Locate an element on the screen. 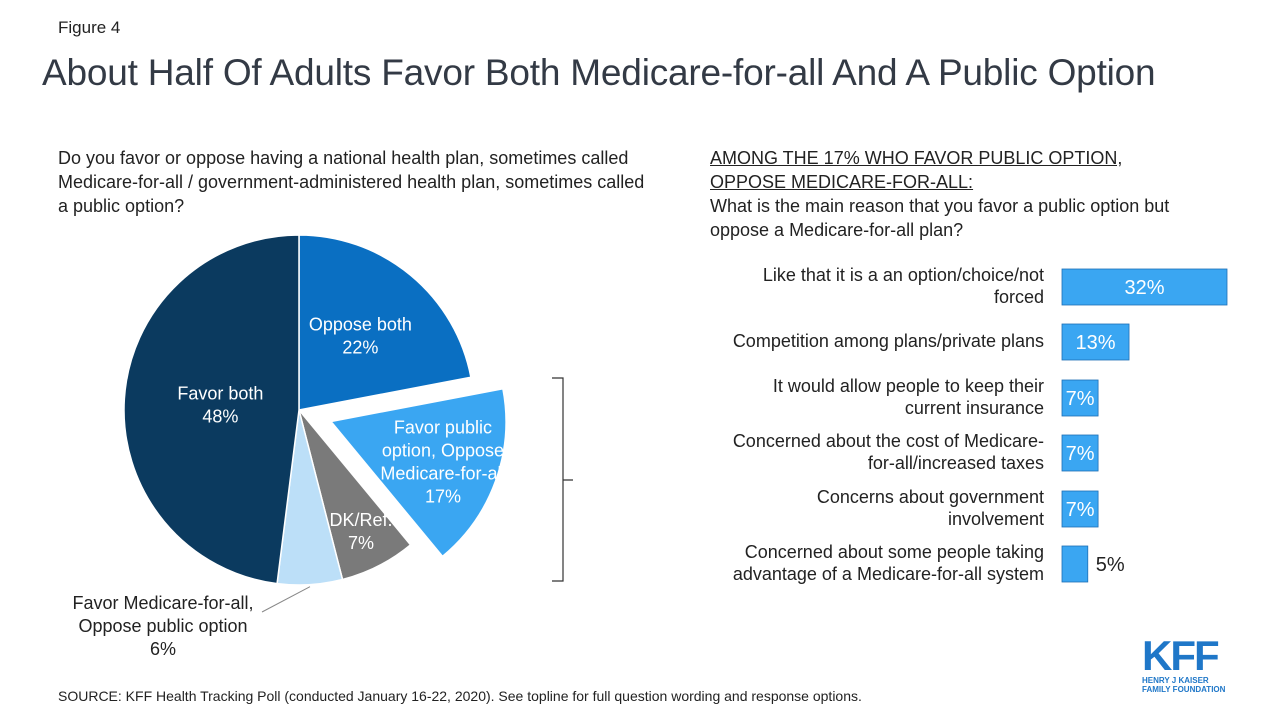  pie-name-label-1: Favor public is located at coordinates (443, 427).